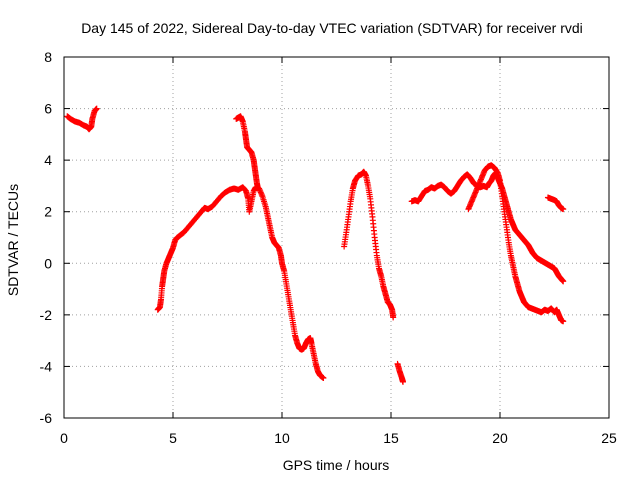  I want to click on y-tick-label: 0, so click(48, 263).